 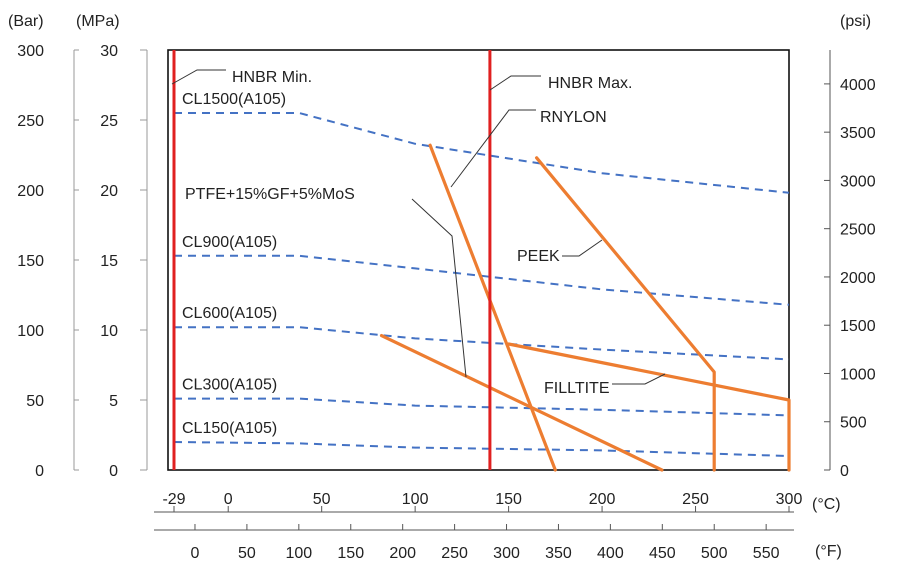 I want to click on fahrenheit-tick-label: 100, so click(x=298, y=553).